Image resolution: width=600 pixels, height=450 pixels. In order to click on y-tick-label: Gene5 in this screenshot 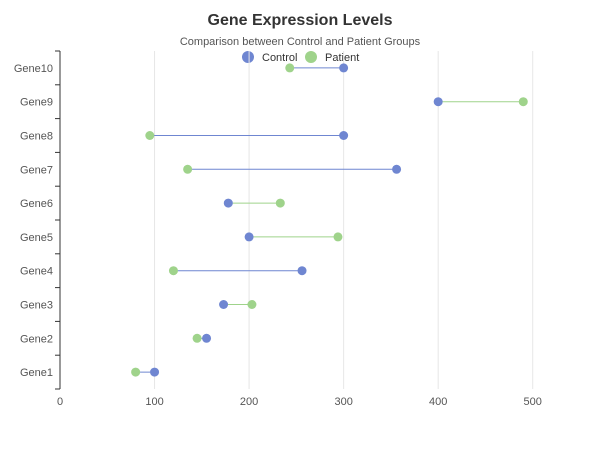, I will do `click(36, 238)`.